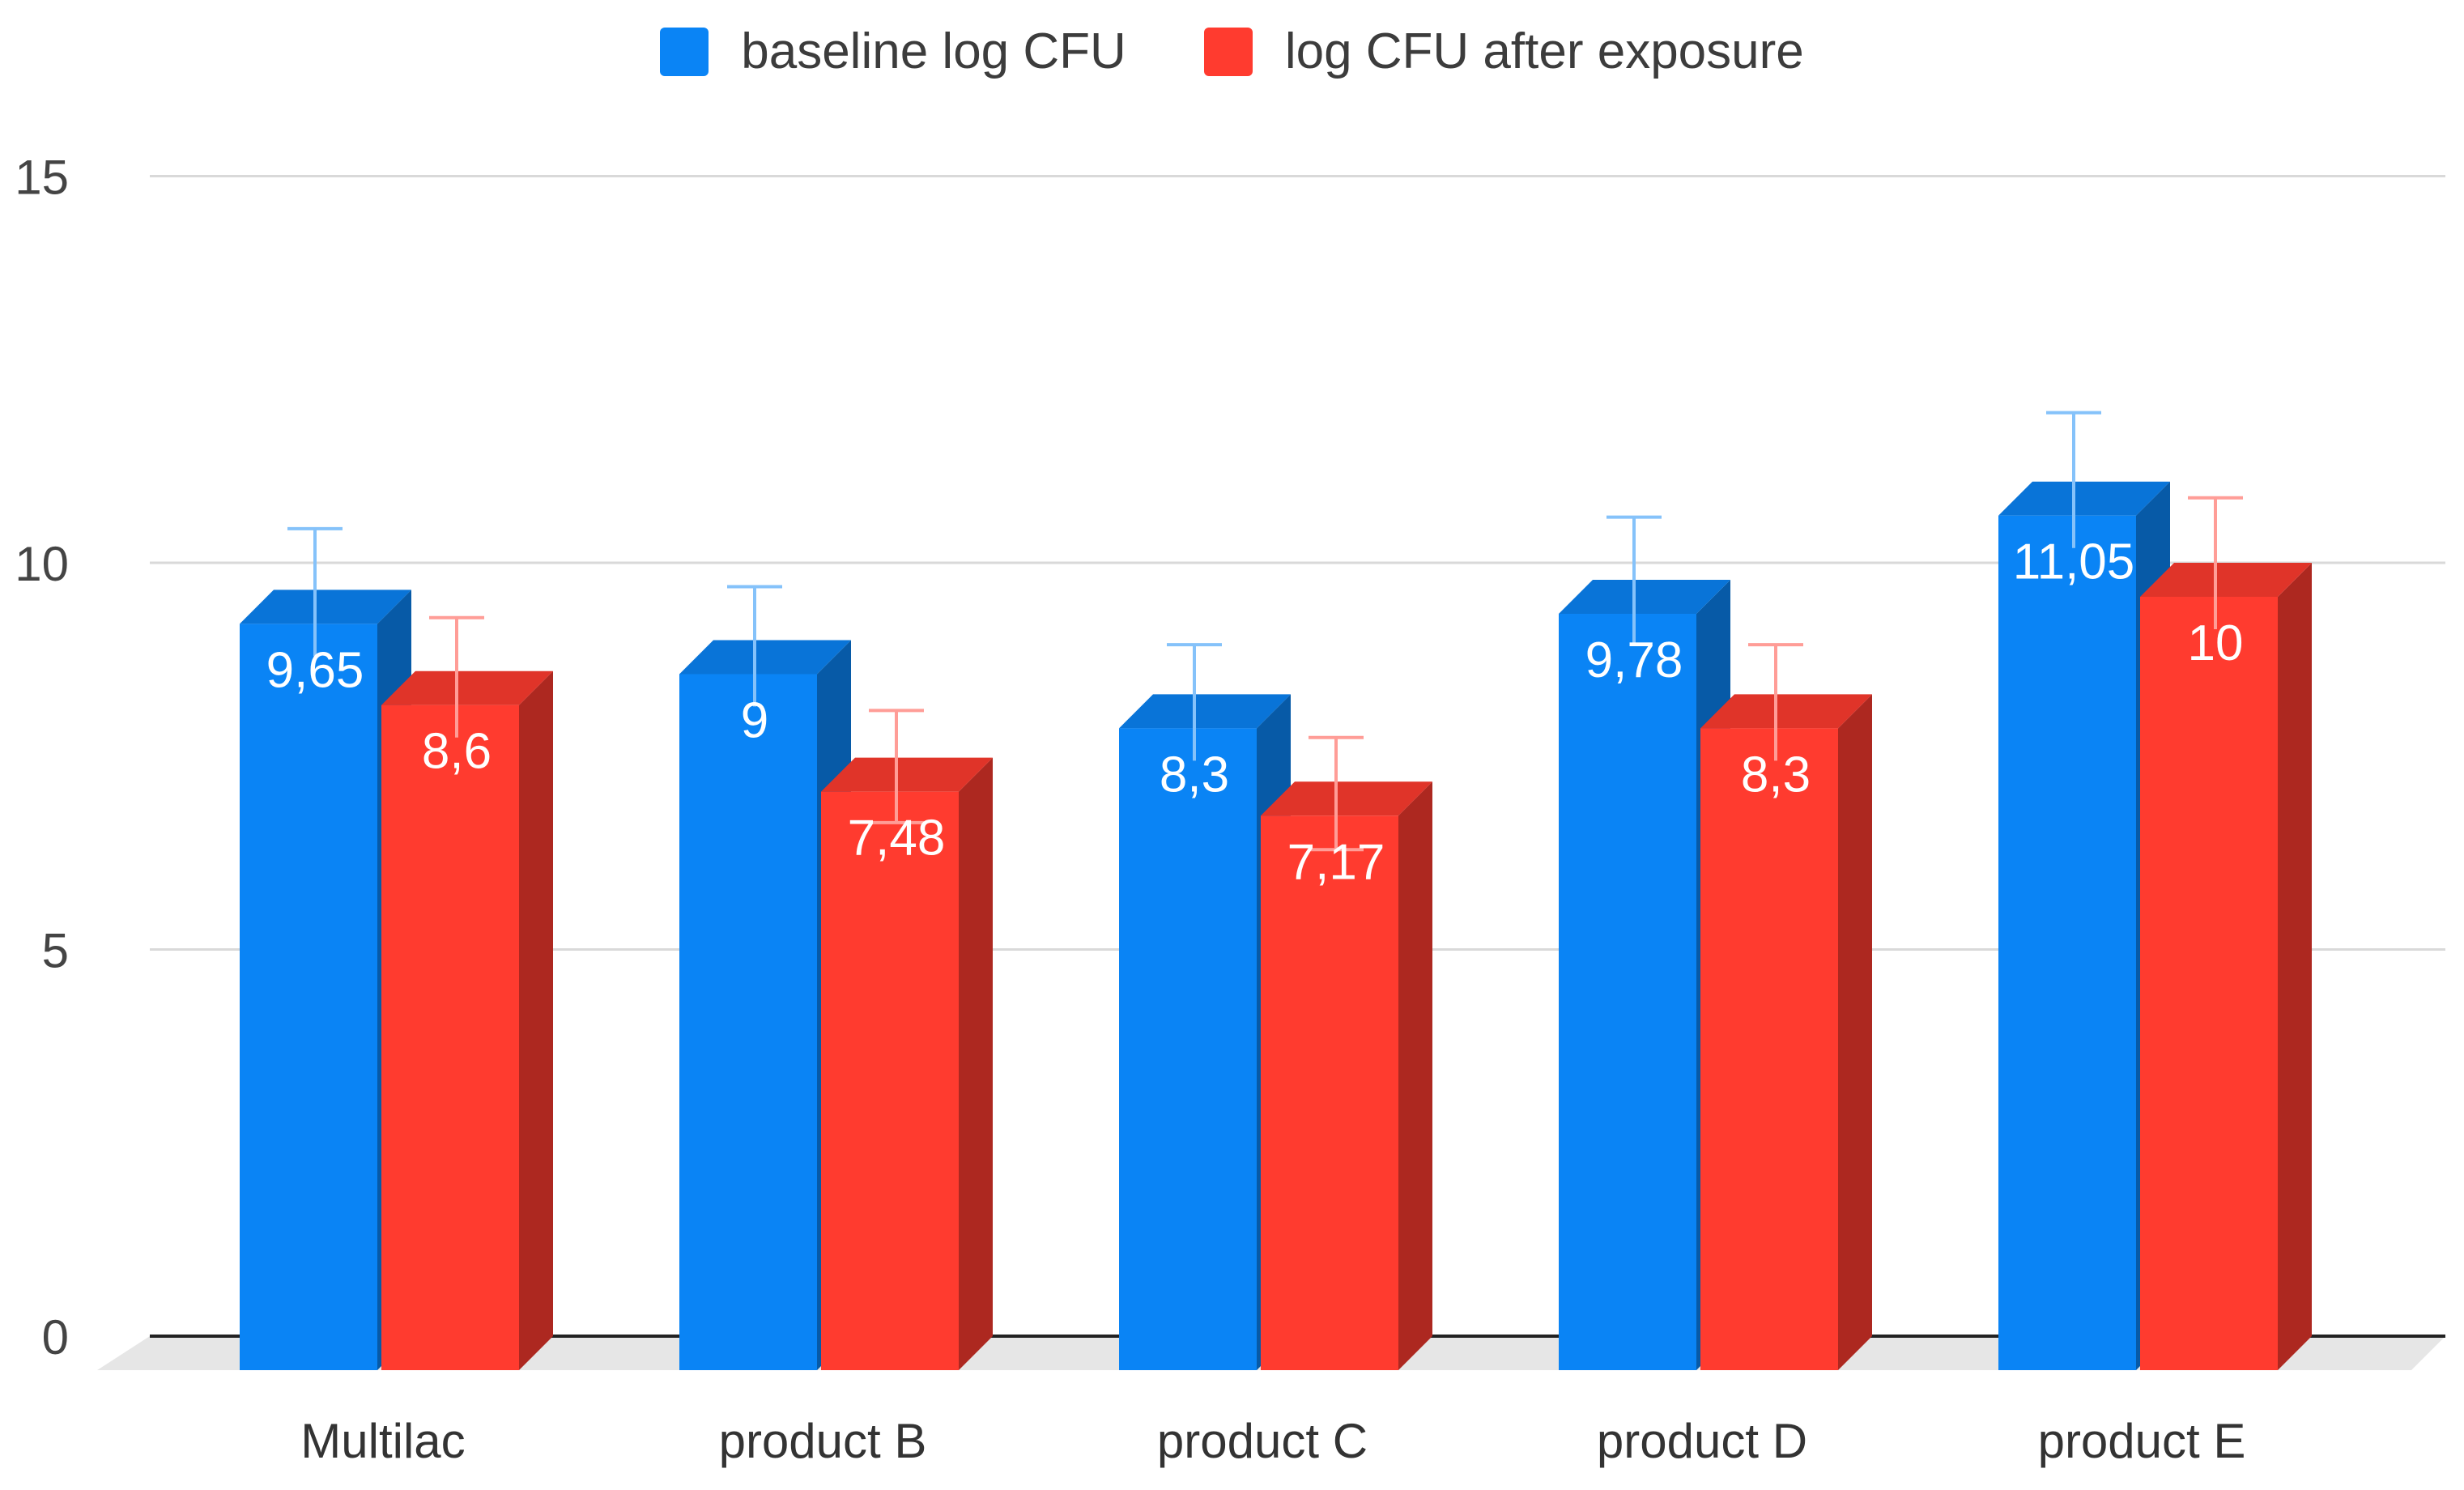  Describe the element at coordinates (55, 951) in the screenshot. I see `y-tick-label-5: 5` at that location.